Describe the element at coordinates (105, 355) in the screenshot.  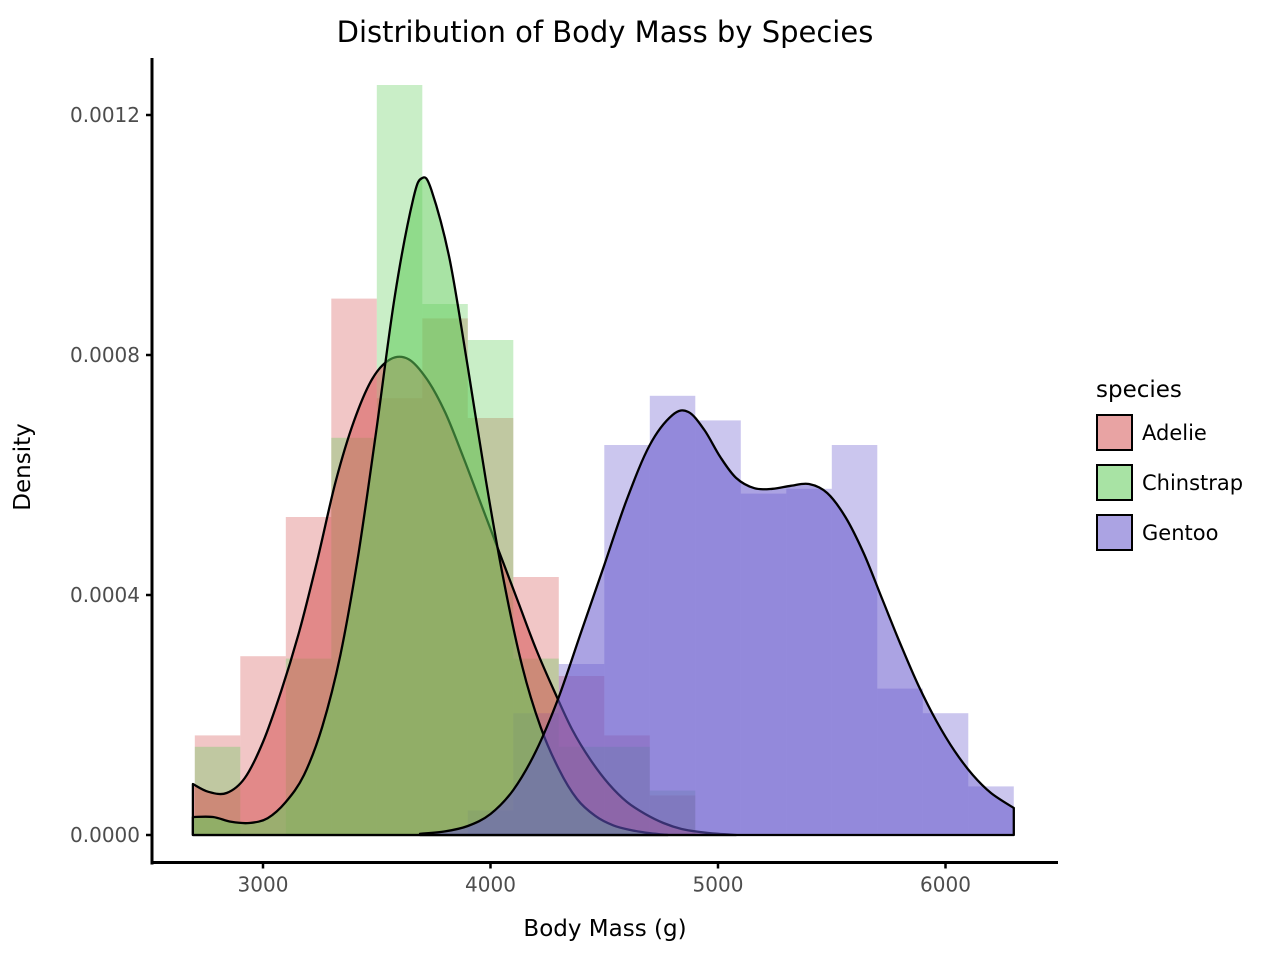
I see `y-tick-label: 0.0008` at that location.